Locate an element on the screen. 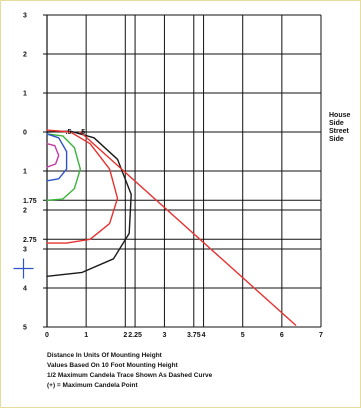  y-tick-label: 1.75 is located at coordinates (30, 201).